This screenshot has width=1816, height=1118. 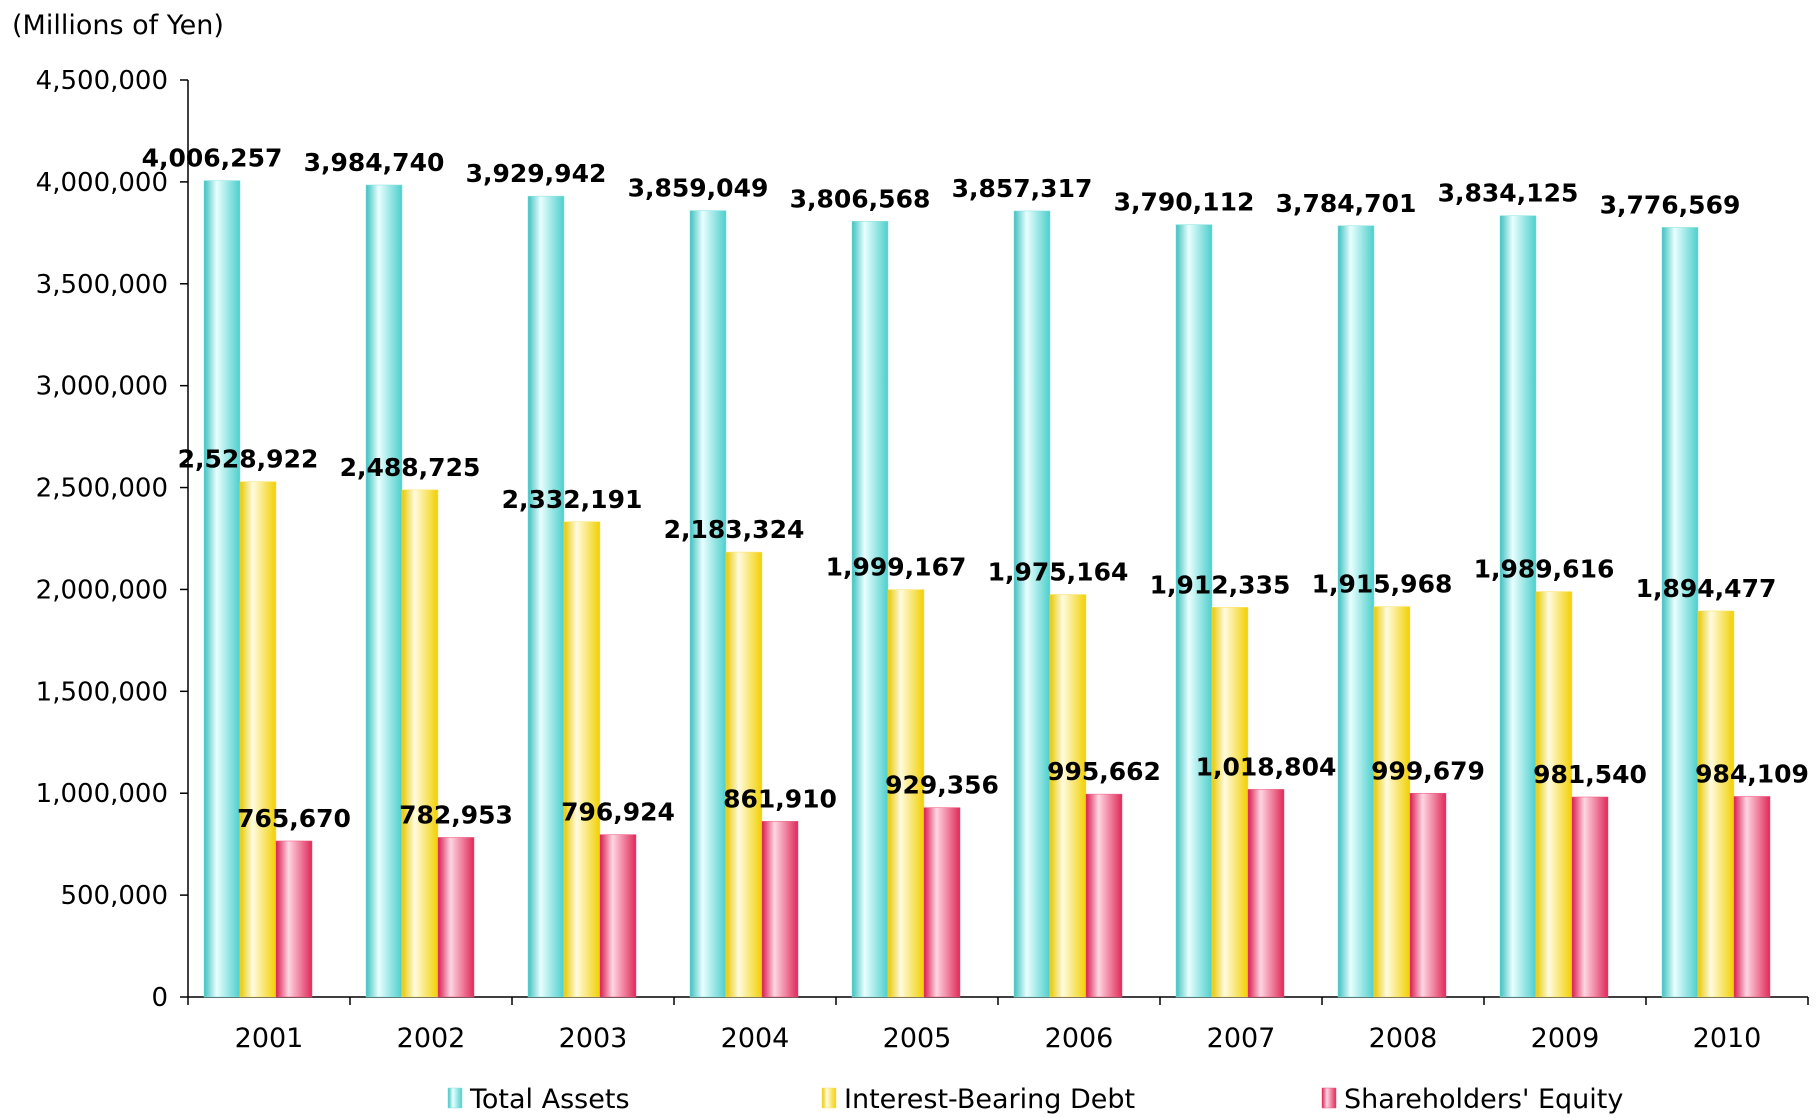 I want to click on y-tick-label: 2,500,000, so click(x=102, y=489).